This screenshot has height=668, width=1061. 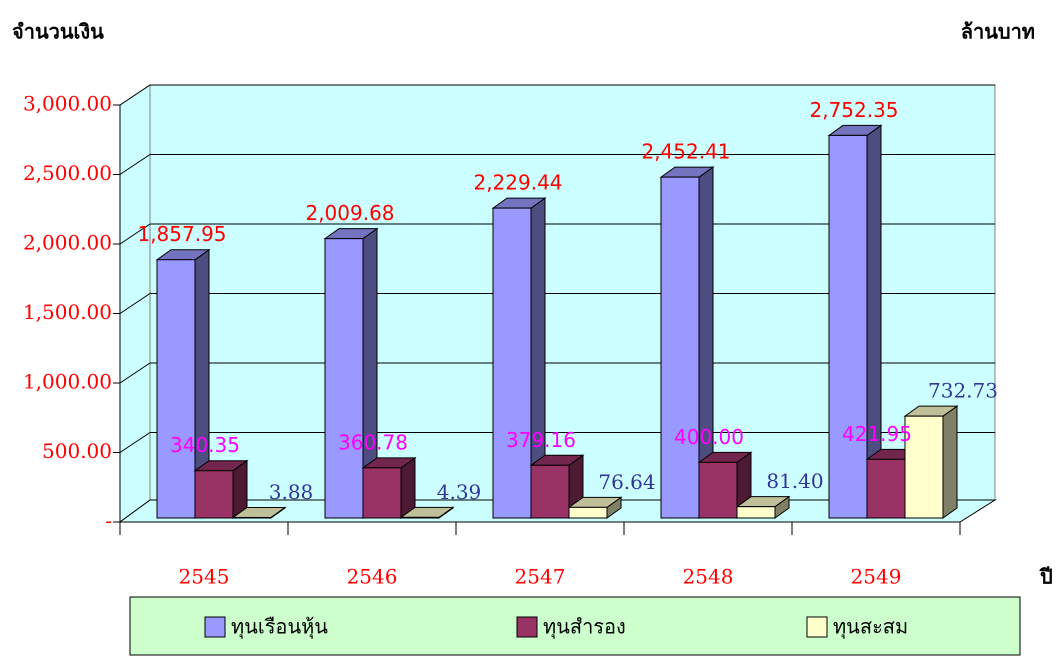 What do you see at coordinates (870, 627) in the screenshot?
I see `legend-label: ทุนสะสม` at bounding box center [870, 627].